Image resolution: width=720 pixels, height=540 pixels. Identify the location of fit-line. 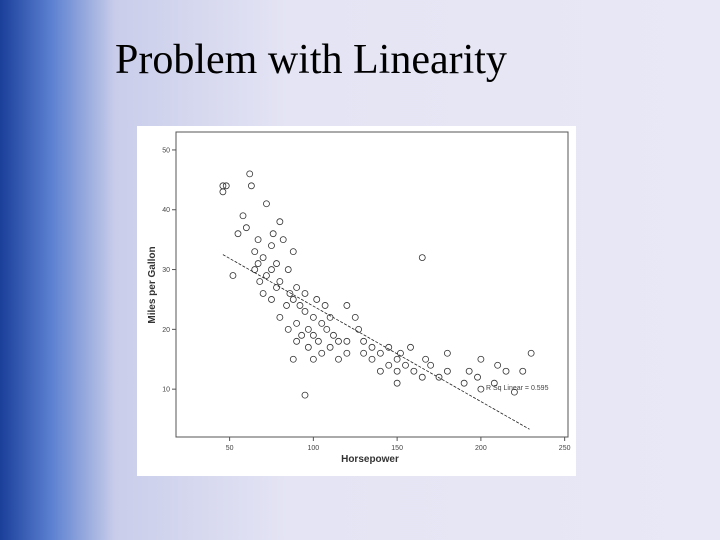
(376, 342).